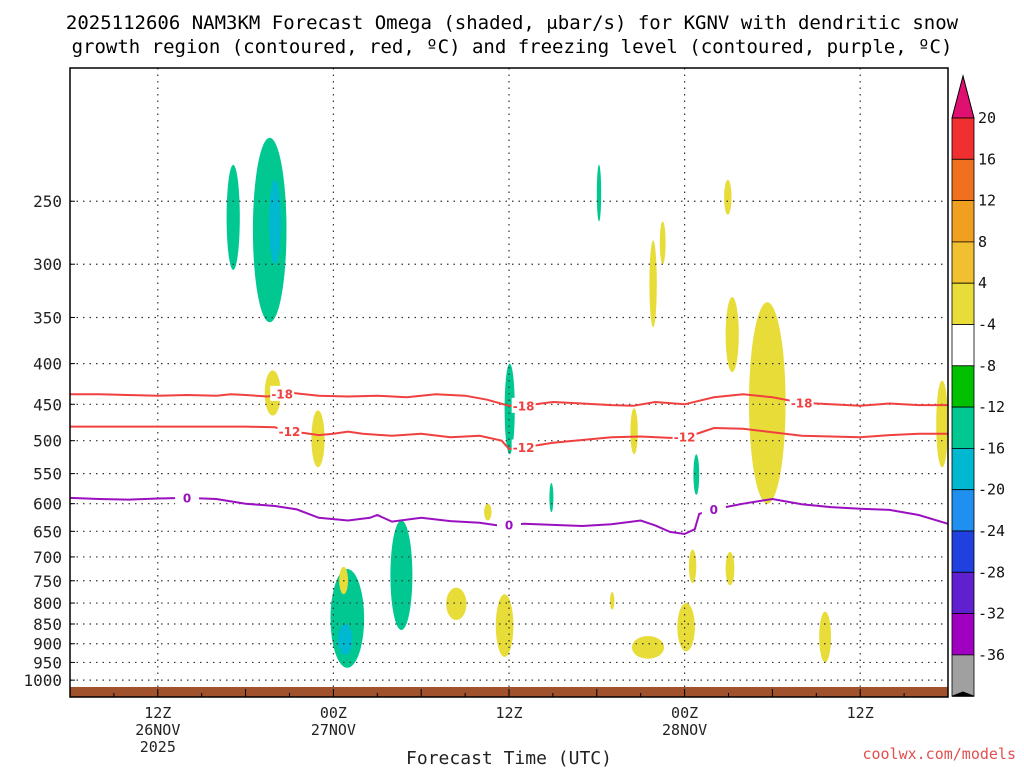  I want to click on colorbar: 20 16 12 8 4 -4 -8 -12 -16 -20 -24 -28 -32 -36, so click(978, 385).